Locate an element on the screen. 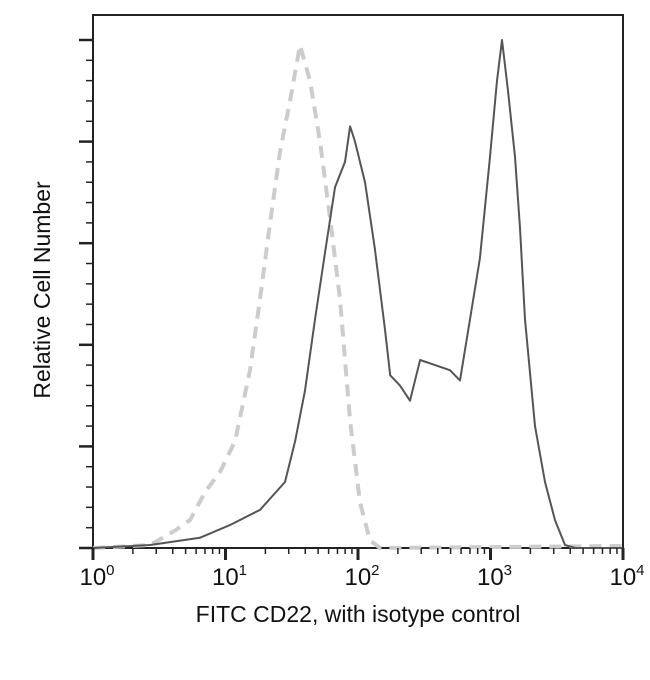 This screenshot has width=650, height=680. x-axis-title: FITC CD22, with isotype control is located at coordinates (358, 614).